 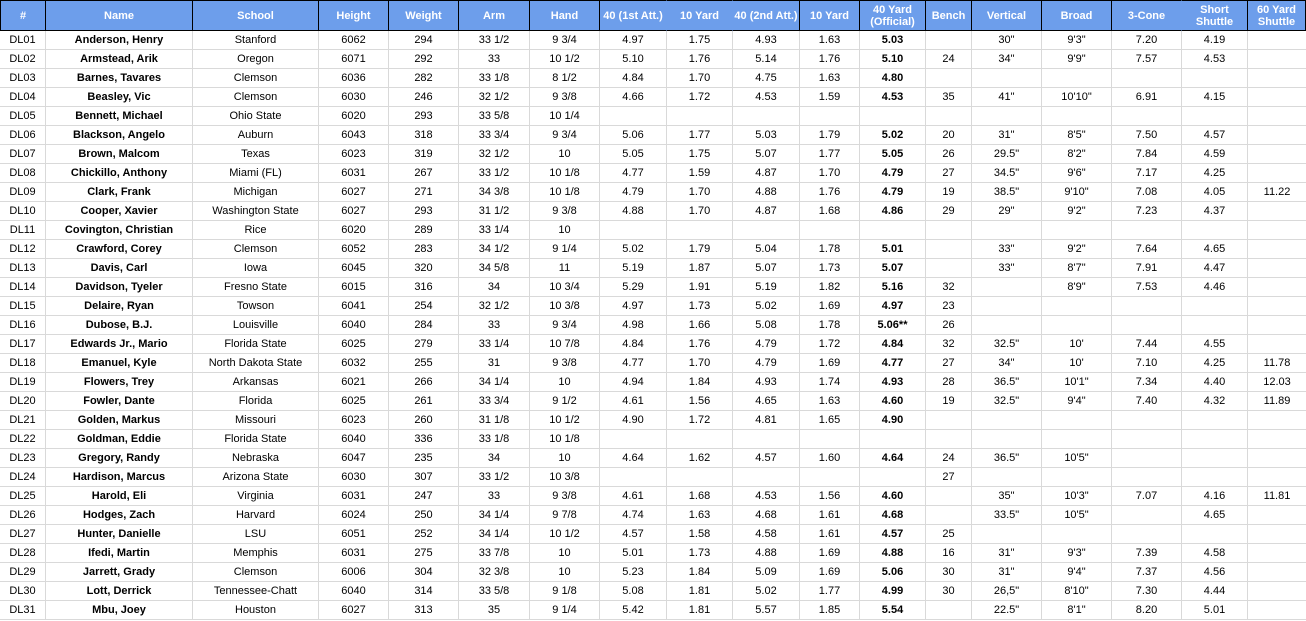 What do you see at coordinates (118, 268) in the screenshot?
I see `cell-name: Davis, Carl` at bounding box center [118, 268].